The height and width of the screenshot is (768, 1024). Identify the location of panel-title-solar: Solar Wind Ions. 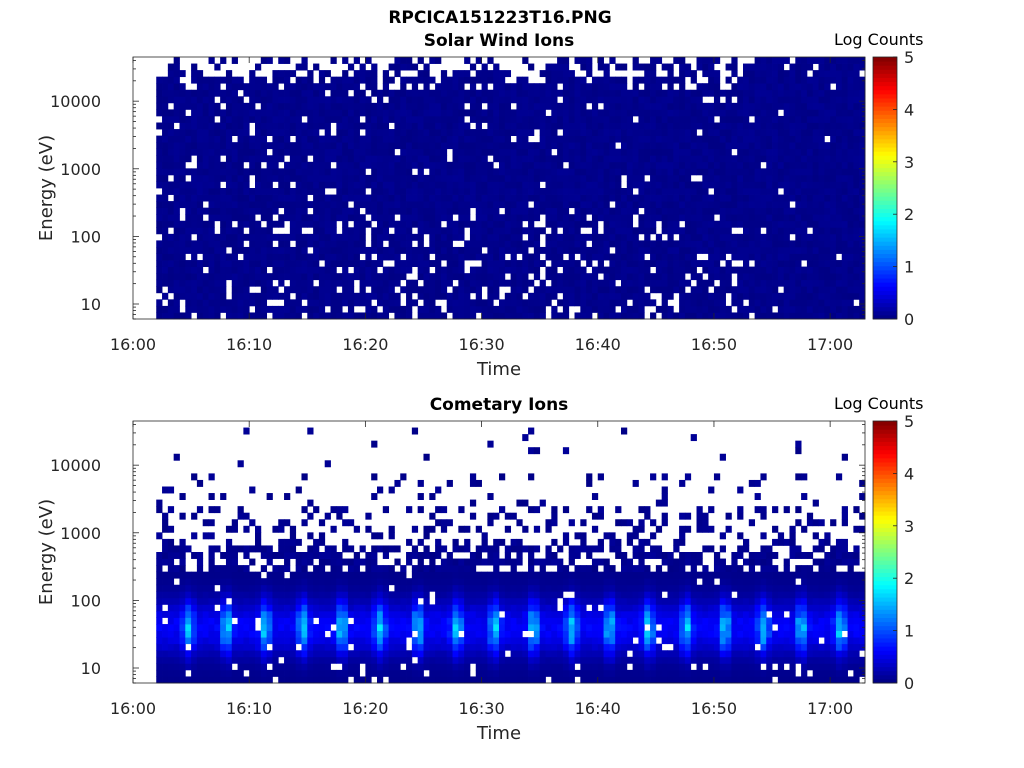
(499, 41).